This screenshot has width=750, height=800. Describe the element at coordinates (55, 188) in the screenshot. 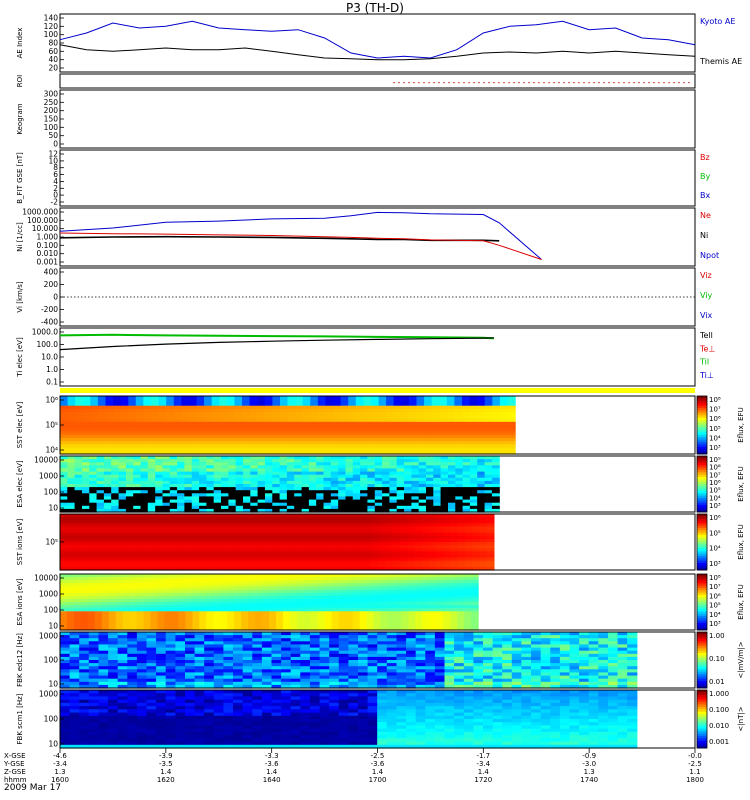

I see `y-tick-label: 2` at that location.